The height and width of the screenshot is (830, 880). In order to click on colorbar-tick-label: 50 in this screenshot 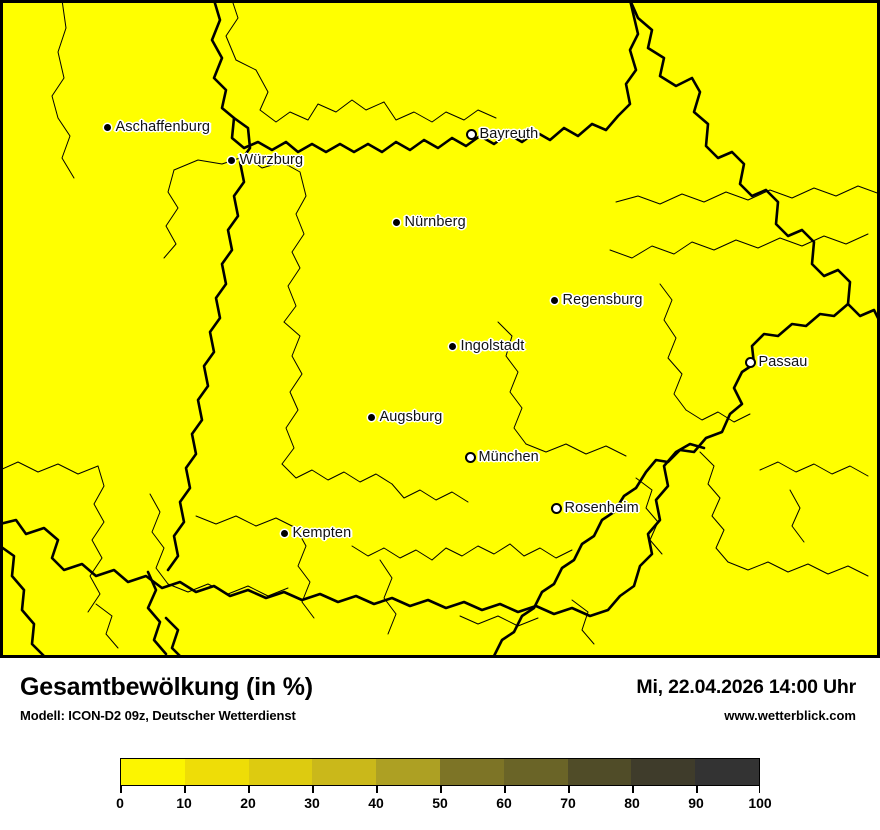, I will do `click(440, 803)`.